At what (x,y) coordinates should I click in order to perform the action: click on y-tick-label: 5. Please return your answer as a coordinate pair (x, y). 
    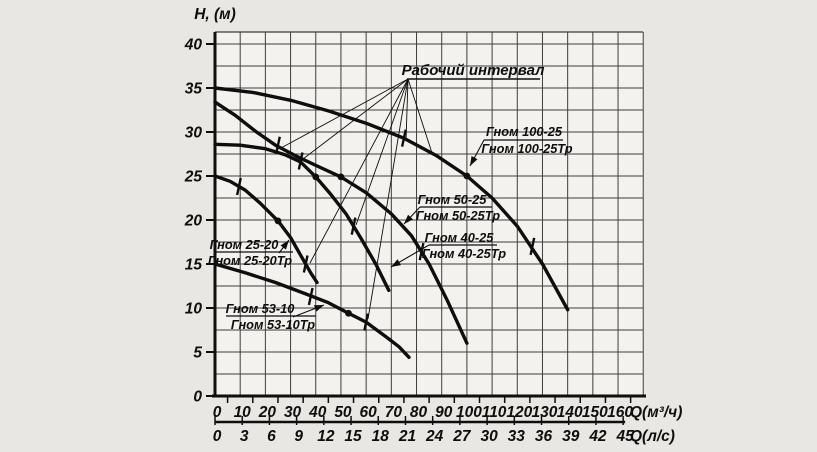
    Looking at the image, I should click on (197, 353).